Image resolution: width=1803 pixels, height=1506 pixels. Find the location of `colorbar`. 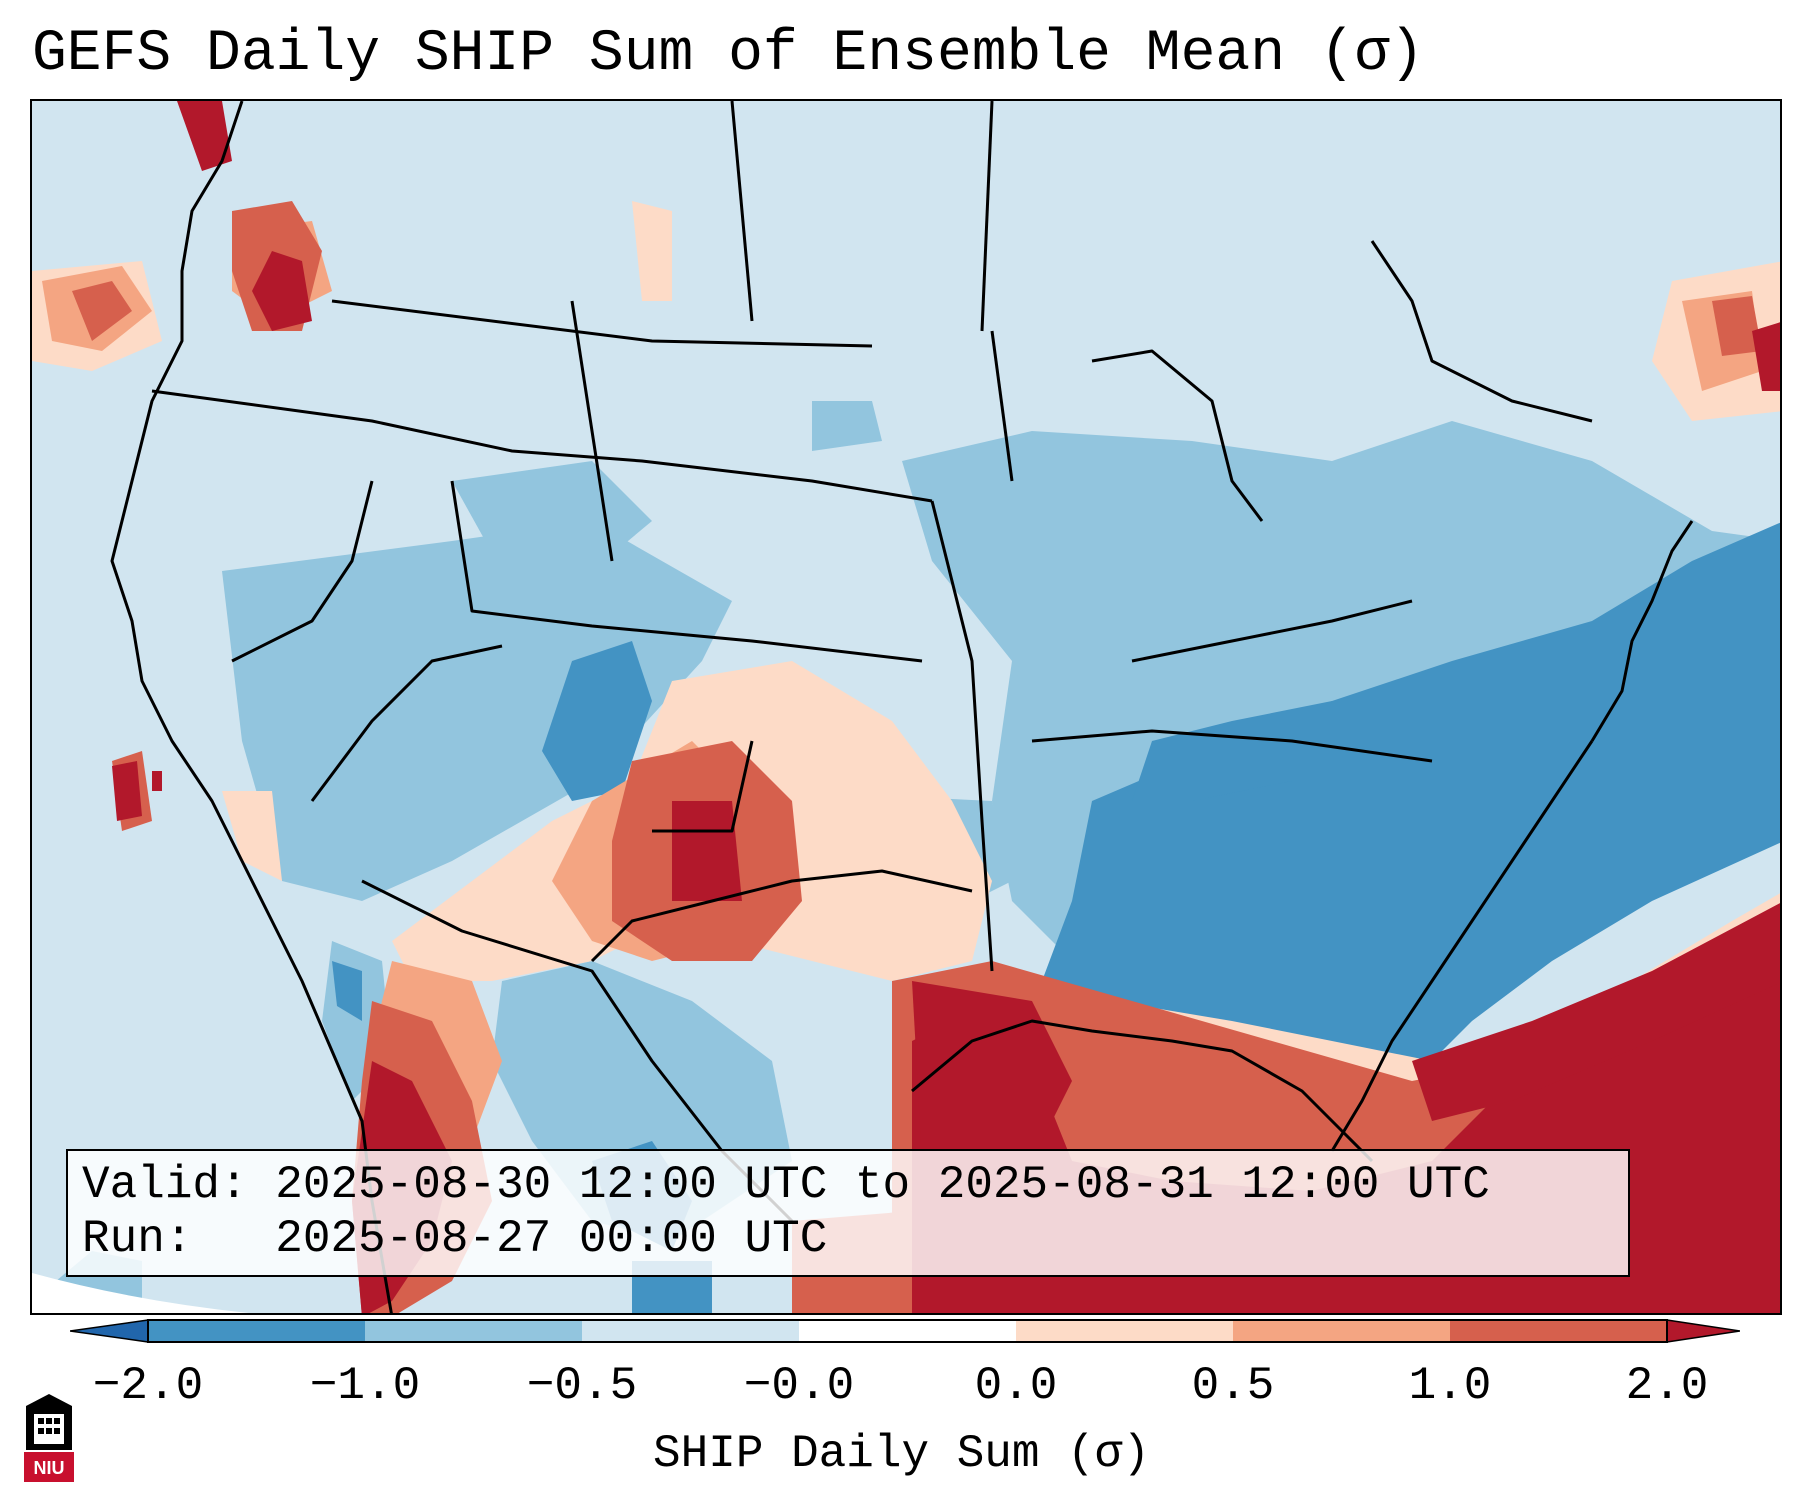

colorbar is located at coordinates (905, 1331).